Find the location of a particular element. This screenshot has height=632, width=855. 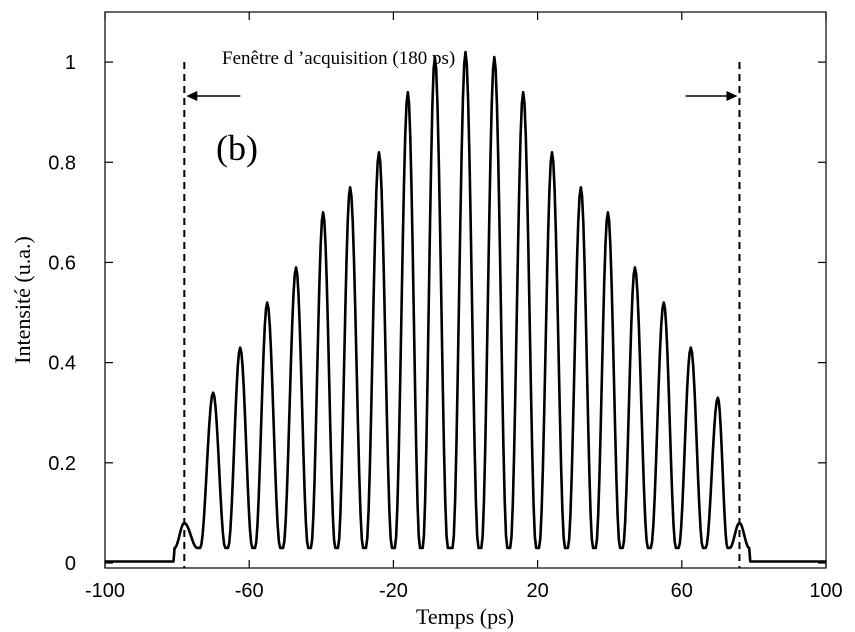

y-tick-label: 0.2 is located at coordinates (62, 464).